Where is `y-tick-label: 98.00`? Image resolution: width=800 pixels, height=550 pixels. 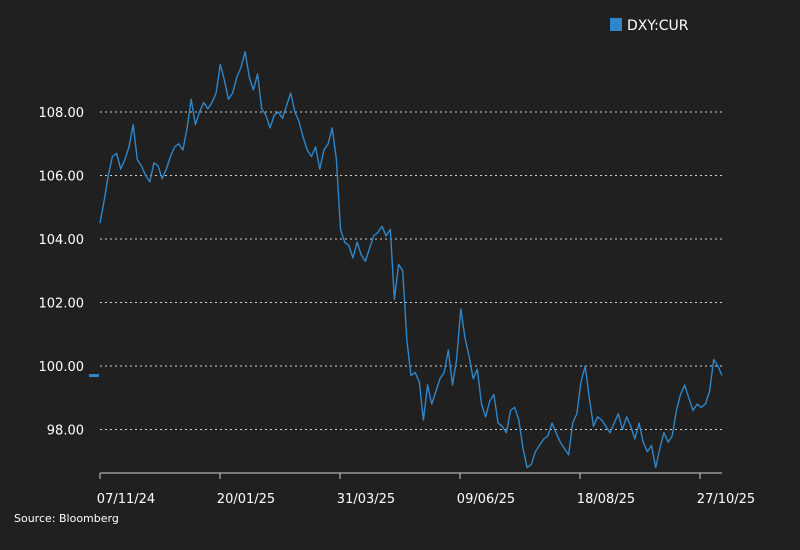
y-tick-label: 98.00 is located at coordinates (65, 431).